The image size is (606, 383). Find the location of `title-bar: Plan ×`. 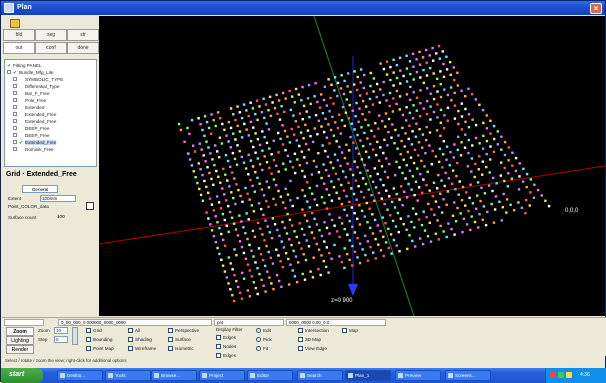

title-bar: Plan × is located at coordinates (303, 8).